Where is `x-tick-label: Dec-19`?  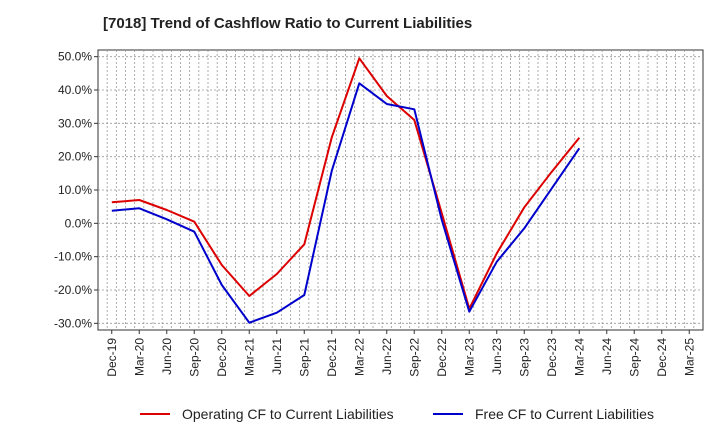
x-tick-label: Dec-19 is located at coordinates (112, 357).